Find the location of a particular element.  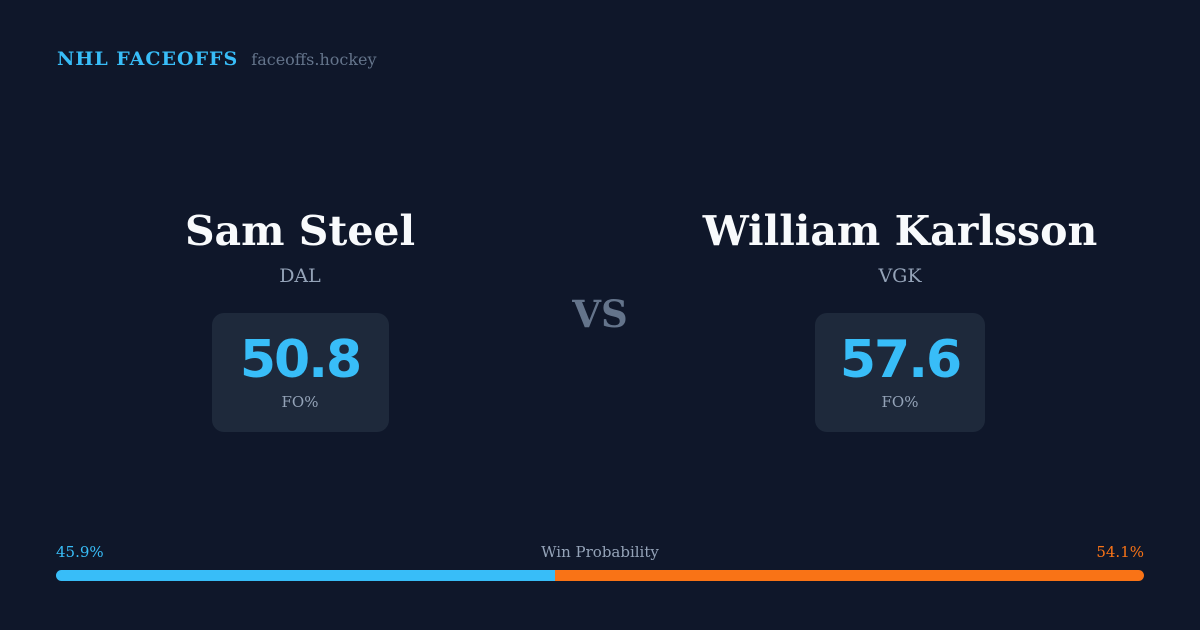

player-left-stat-card: 50.8 FO% is located at coordinates (300, 372).